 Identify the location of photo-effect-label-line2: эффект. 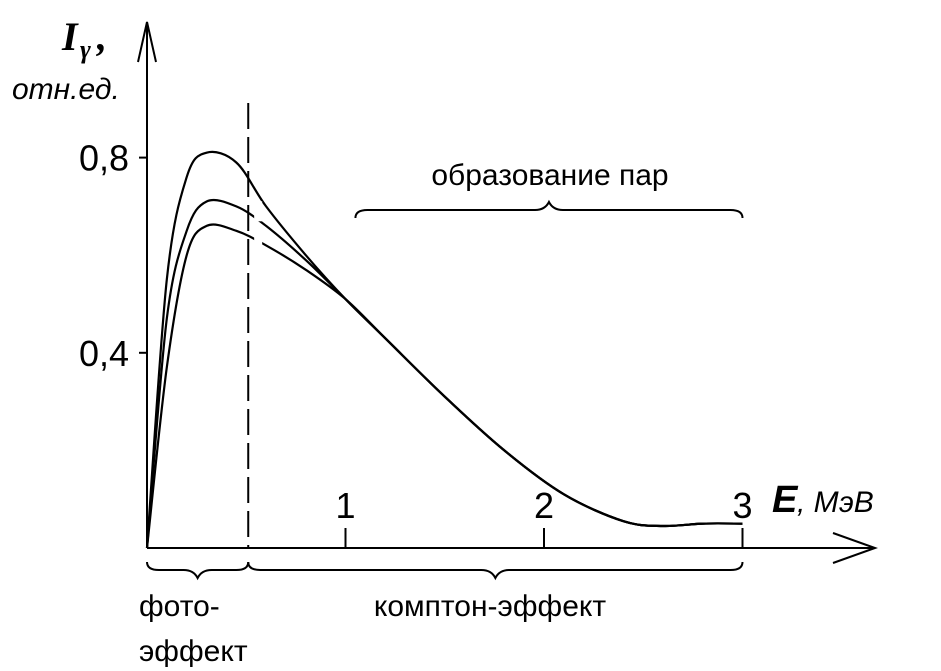
(193, 651).